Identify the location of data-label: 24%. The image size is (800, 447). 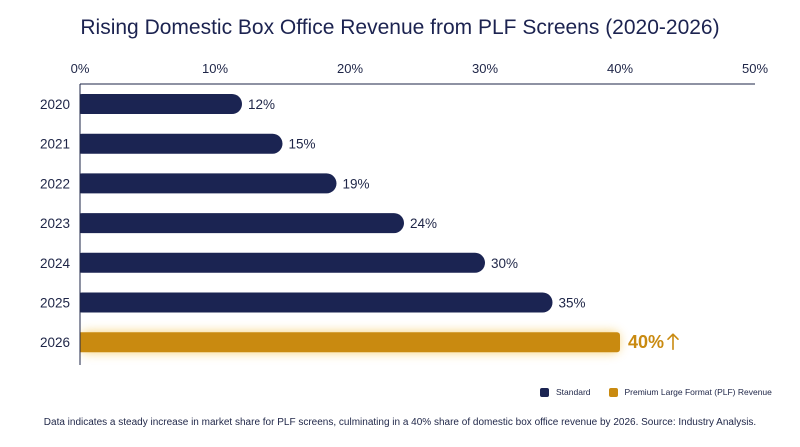
(423, 223).